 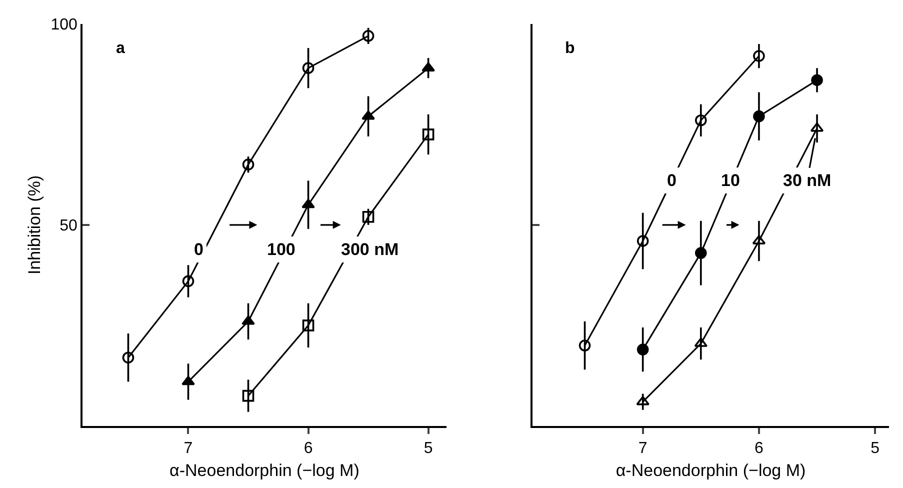 What do you see at coordinates (34, 224) in the screenshot?
I see `y-axis-title: Inhibition (%)` at bounding box center [34, 224].